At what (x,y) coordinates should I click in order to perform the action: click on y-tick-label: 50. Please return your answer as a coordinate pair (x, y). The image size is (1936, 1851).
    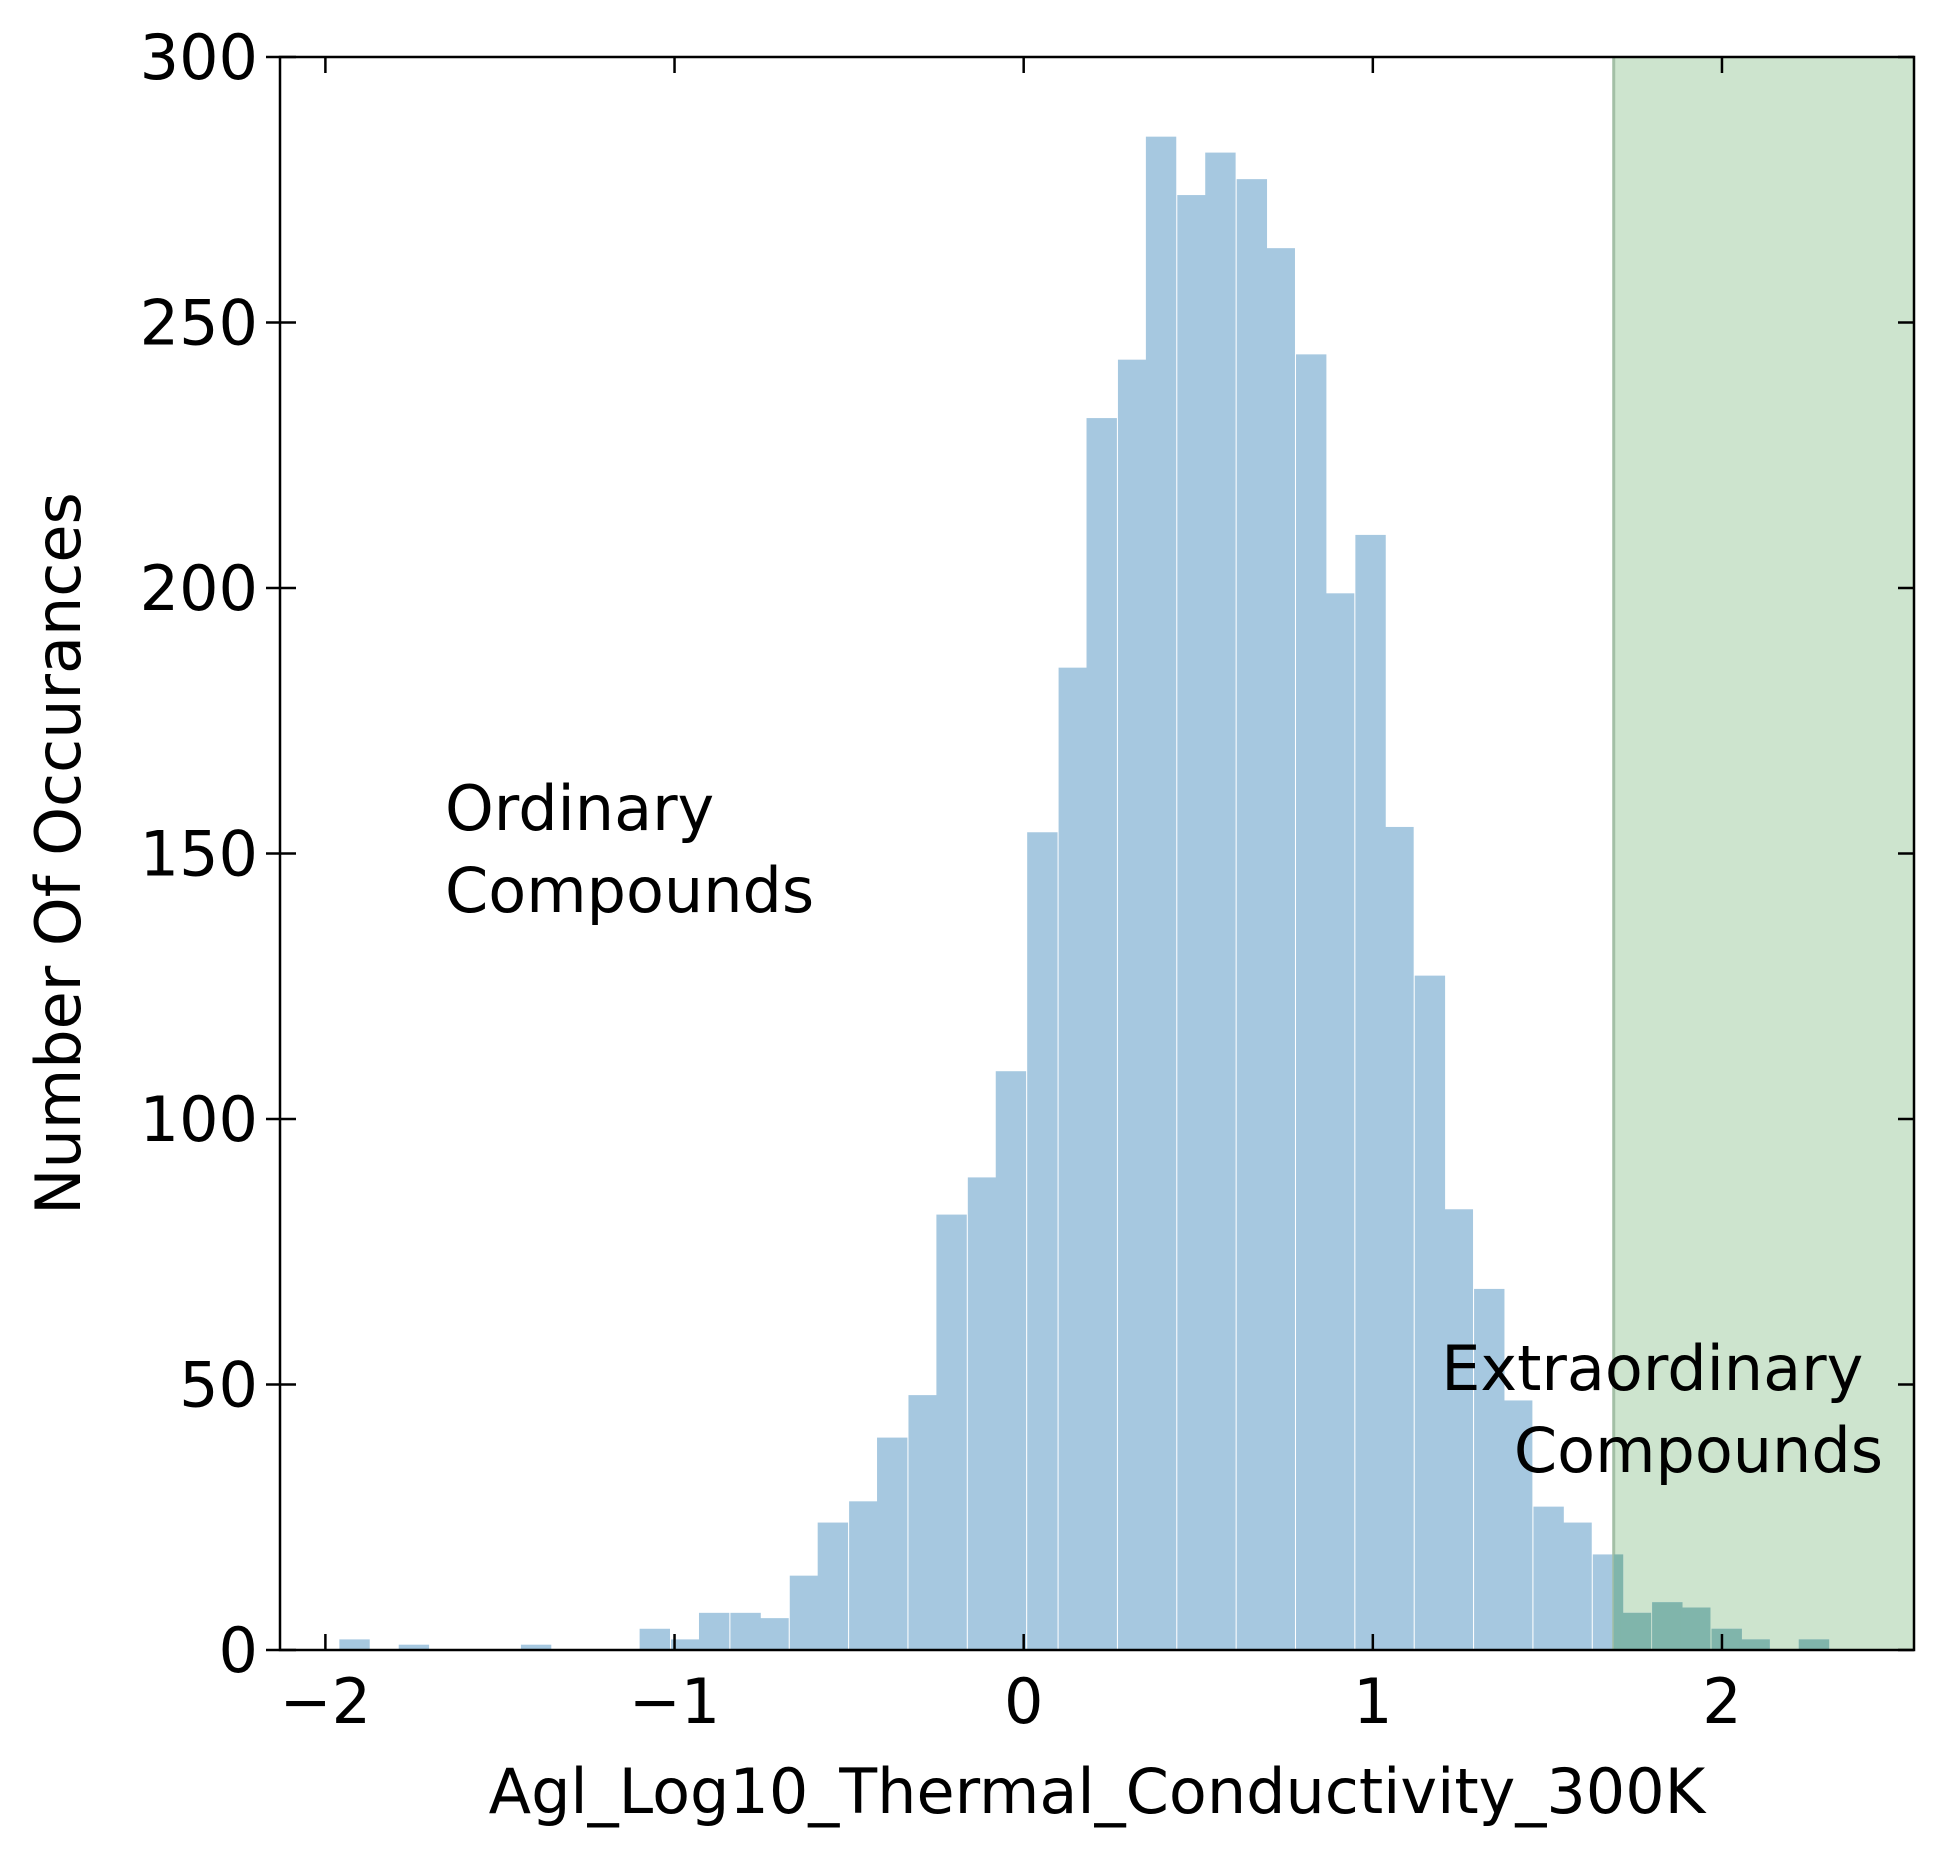
    Looking at the image, I should click on (218, 1385).